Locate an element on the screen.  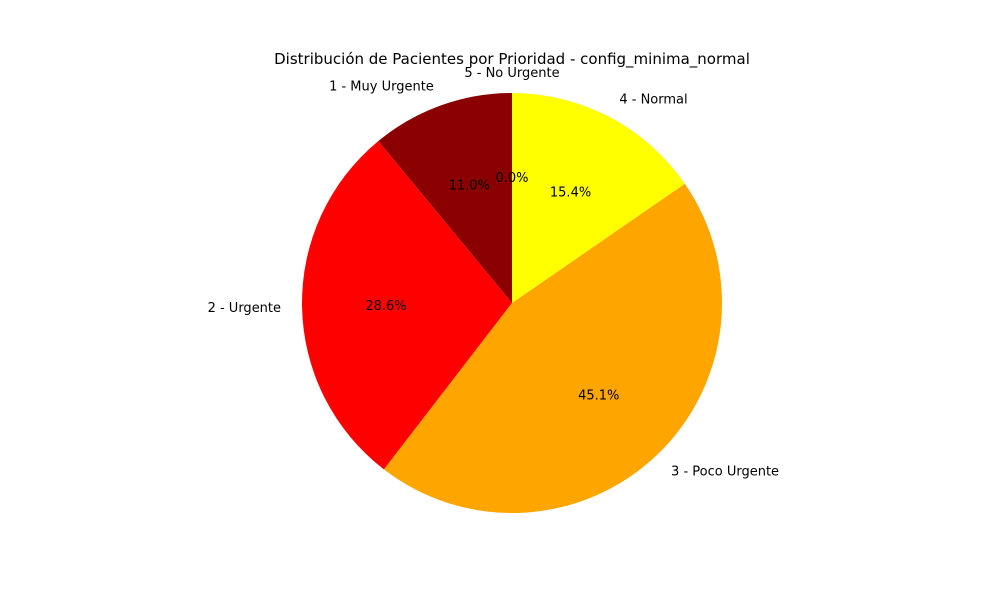
pct-label-muy-urgente: 11.0% is located at coordinates (469, 185).